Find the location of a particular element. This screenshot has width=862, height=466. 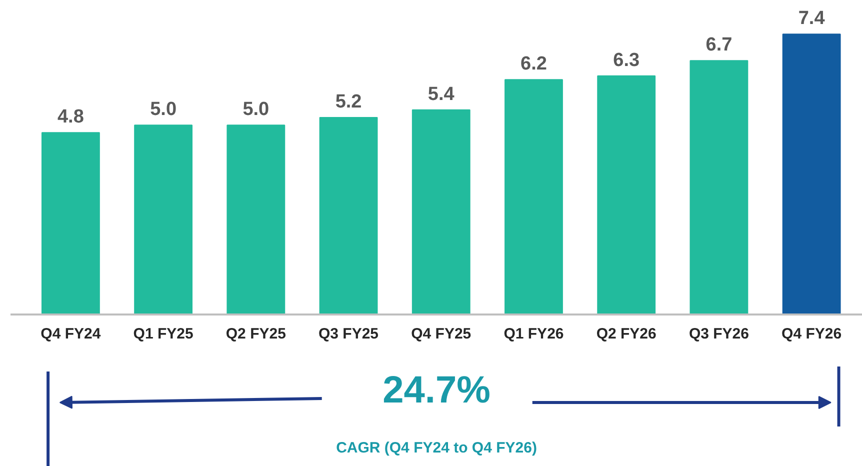

data-label: 6.2 is located at coordinates (533, 64).